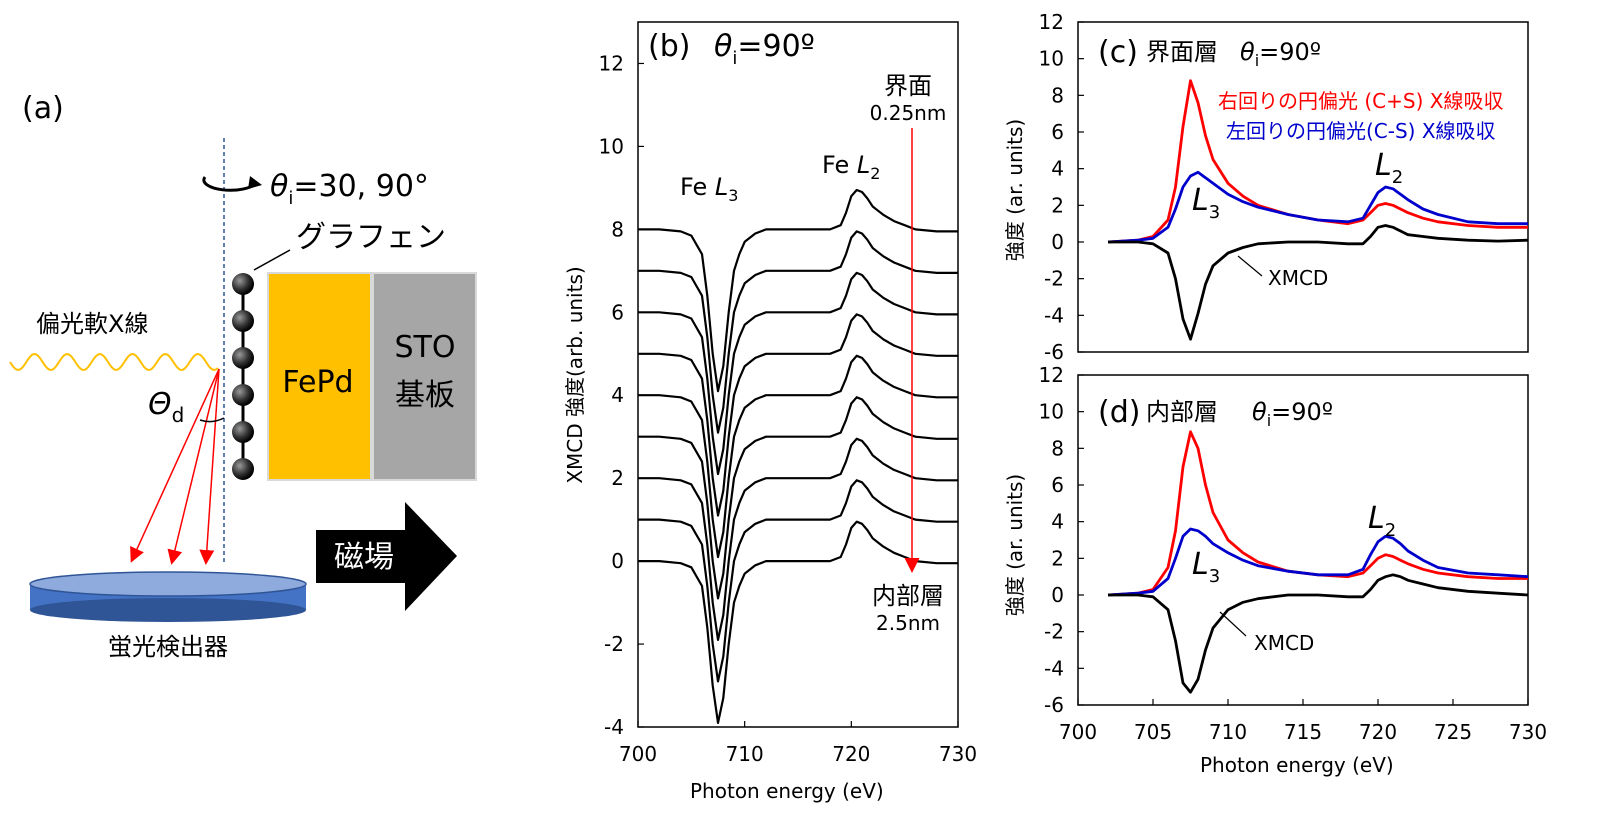  I want to click on xmcd-curves-b, so click(798, 456).